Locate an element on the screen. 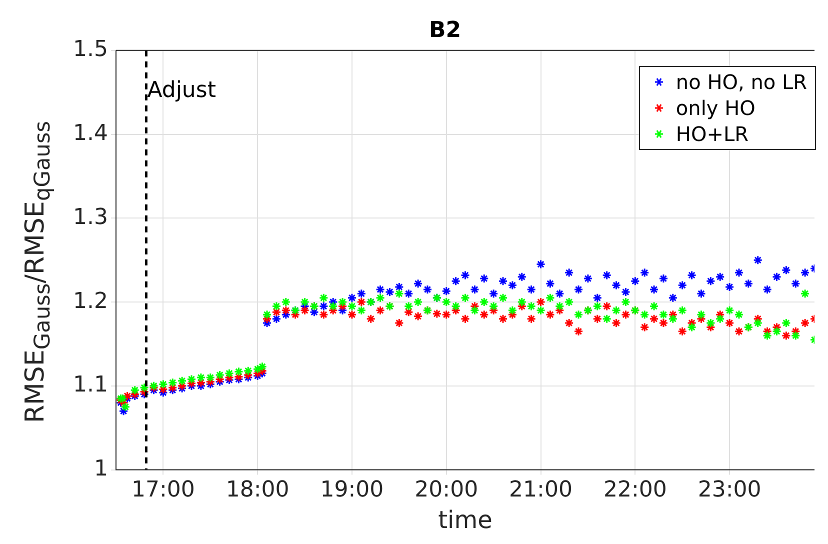 This screenshot has width=828, height=544. chart-title: B2 is located at coordinates (445, 30).